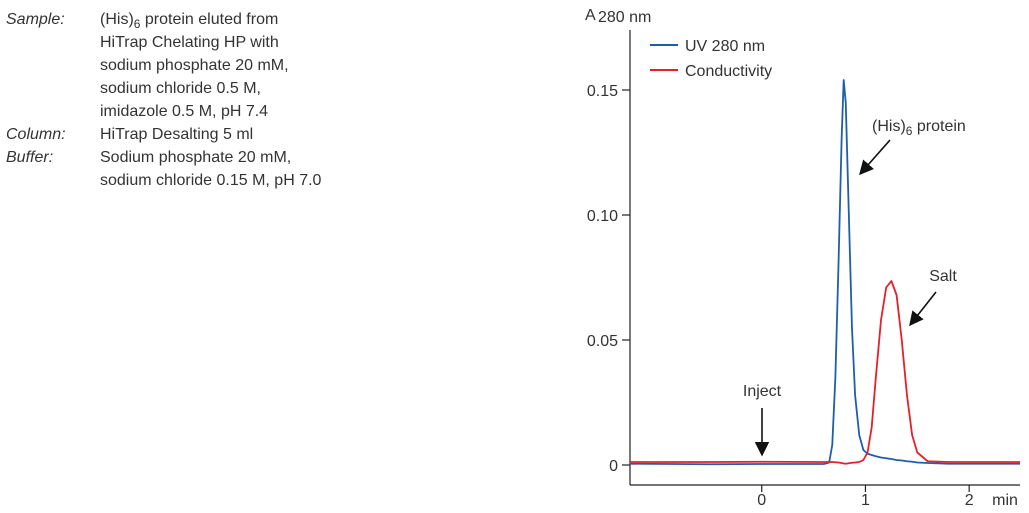 The width and height of the screenshot is (1029, 513). What do you see at coordinates (1005, 500) in the screenshot?
I see `x-axis-label: min` at bounding box center [1005, 500].